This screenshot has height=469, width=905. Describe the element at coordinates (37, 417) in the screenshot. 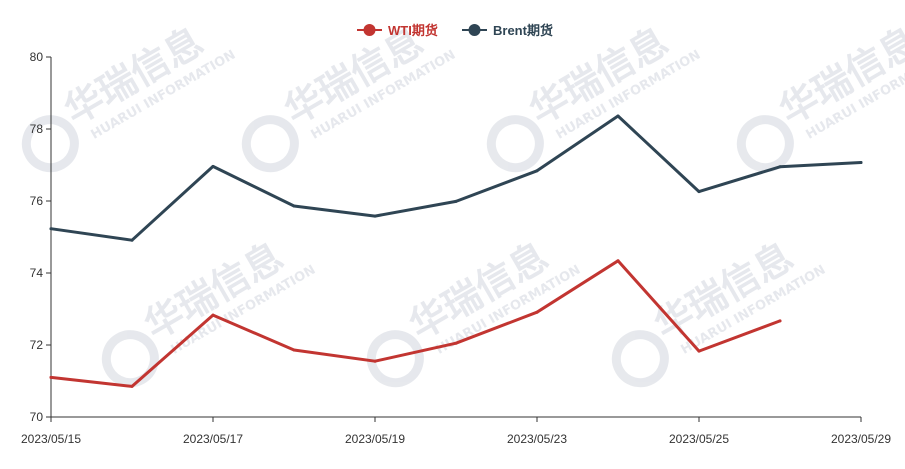

I see `y-tick-label: 70` at that location.